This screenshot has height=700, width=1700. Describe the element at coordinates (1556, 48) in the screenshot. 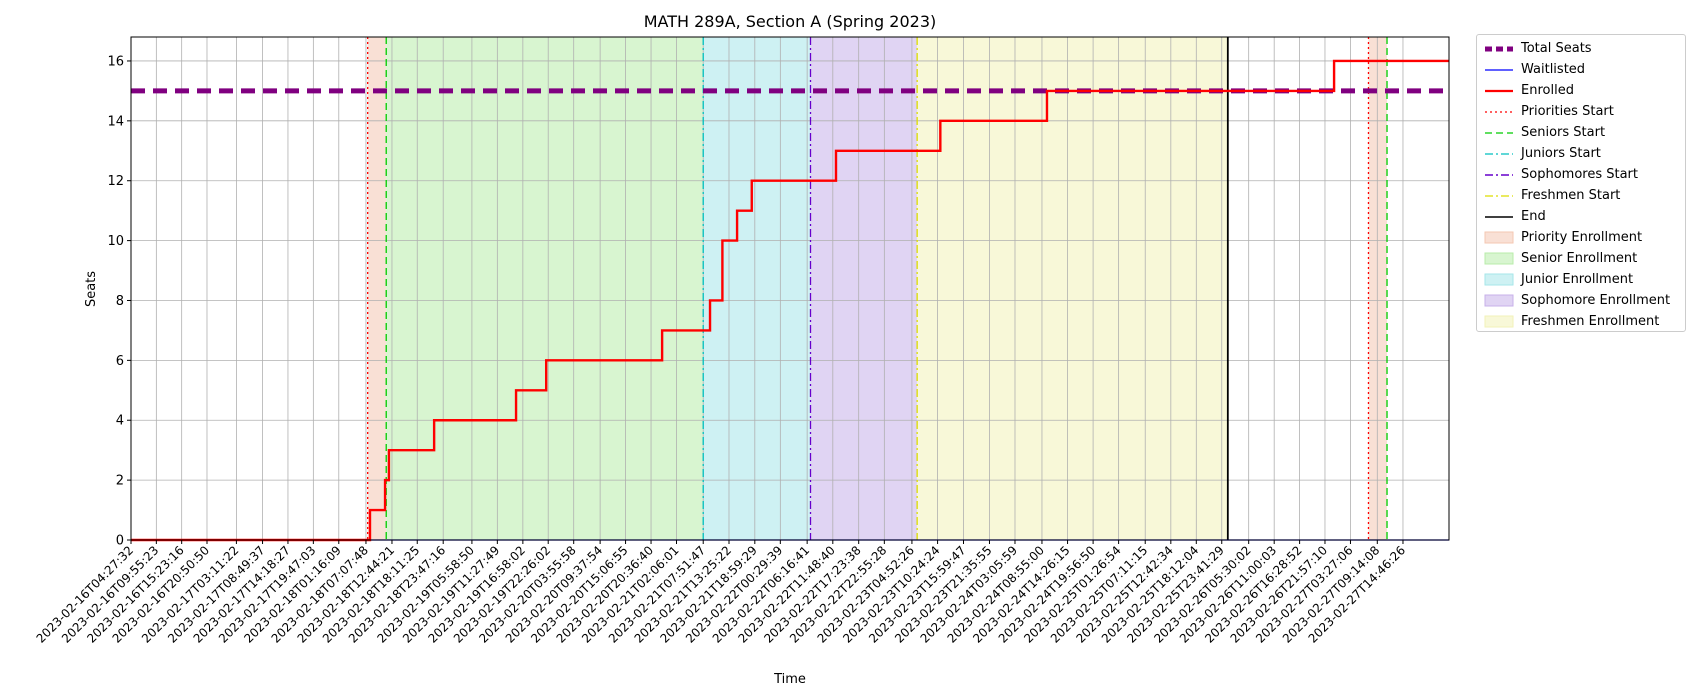

I see `legend-label: Total Seats` at that location.